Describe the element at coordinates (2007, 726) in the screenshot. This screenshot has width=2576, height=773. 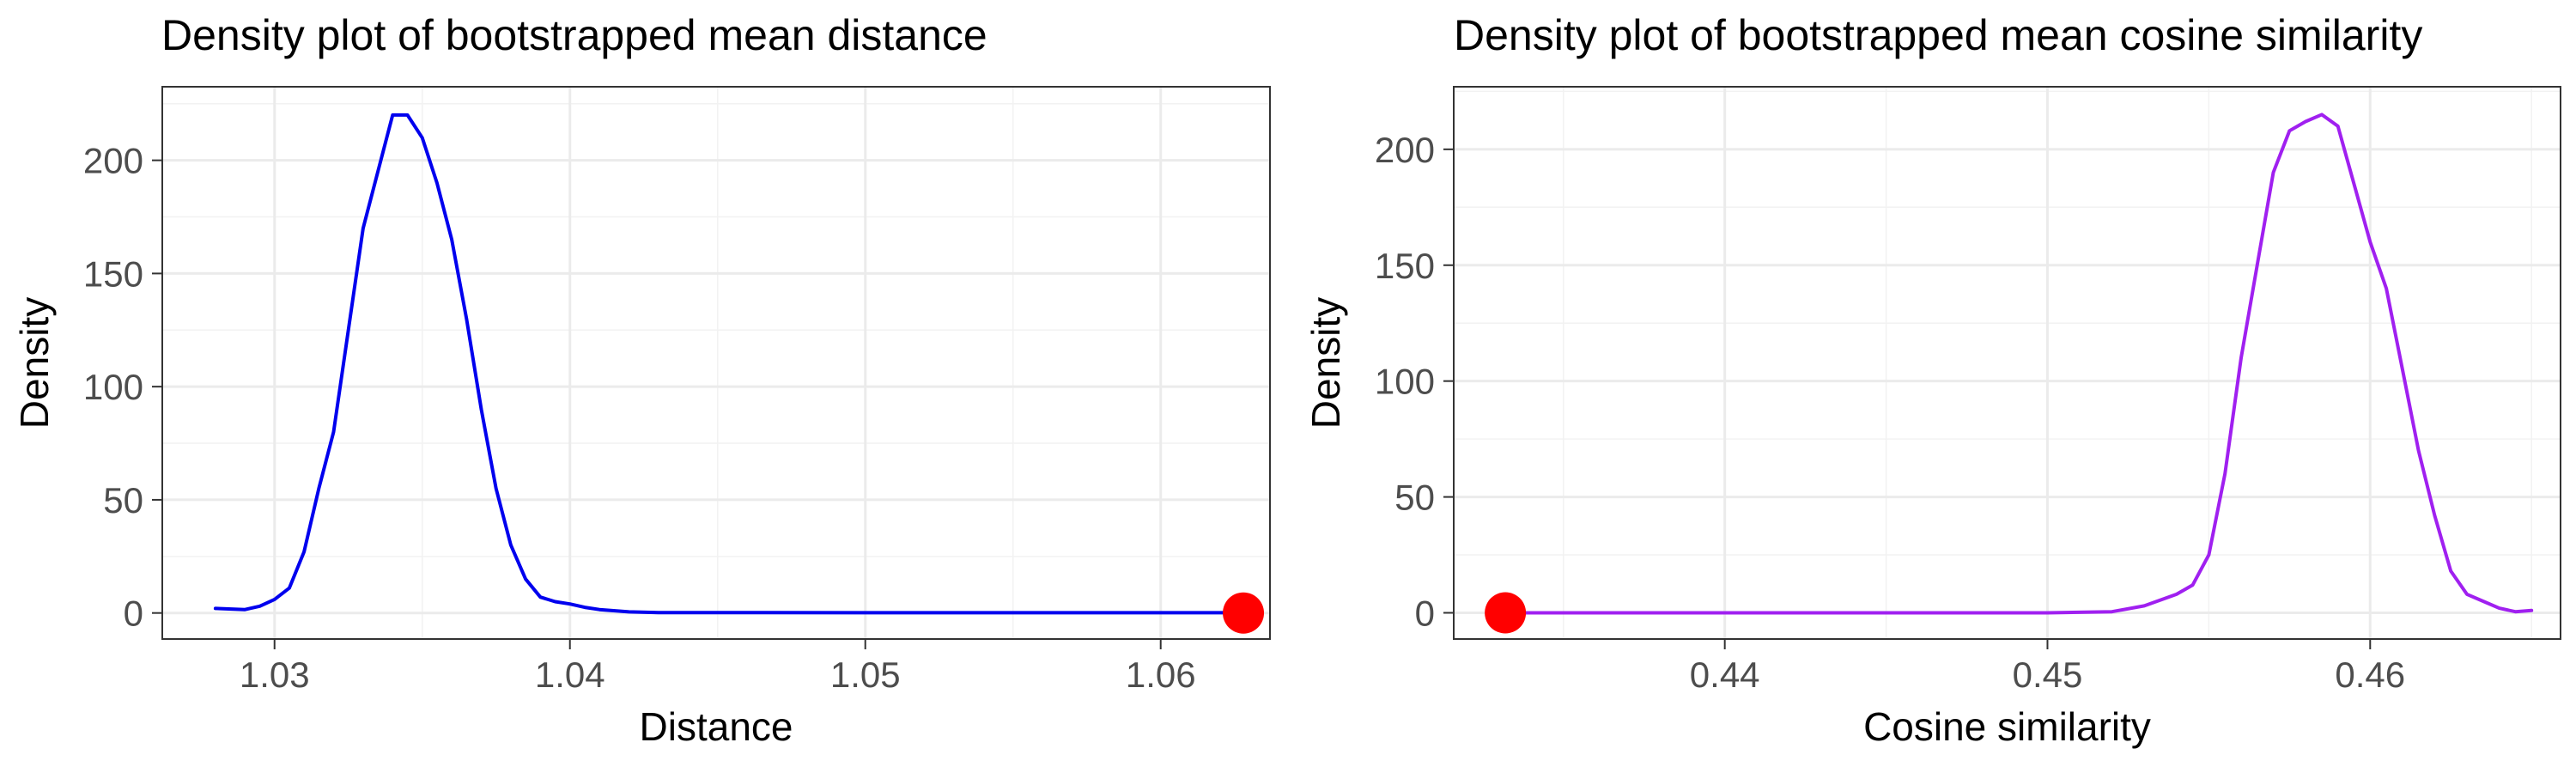
I see `x-axis-title: Cosine similarity` at that location.